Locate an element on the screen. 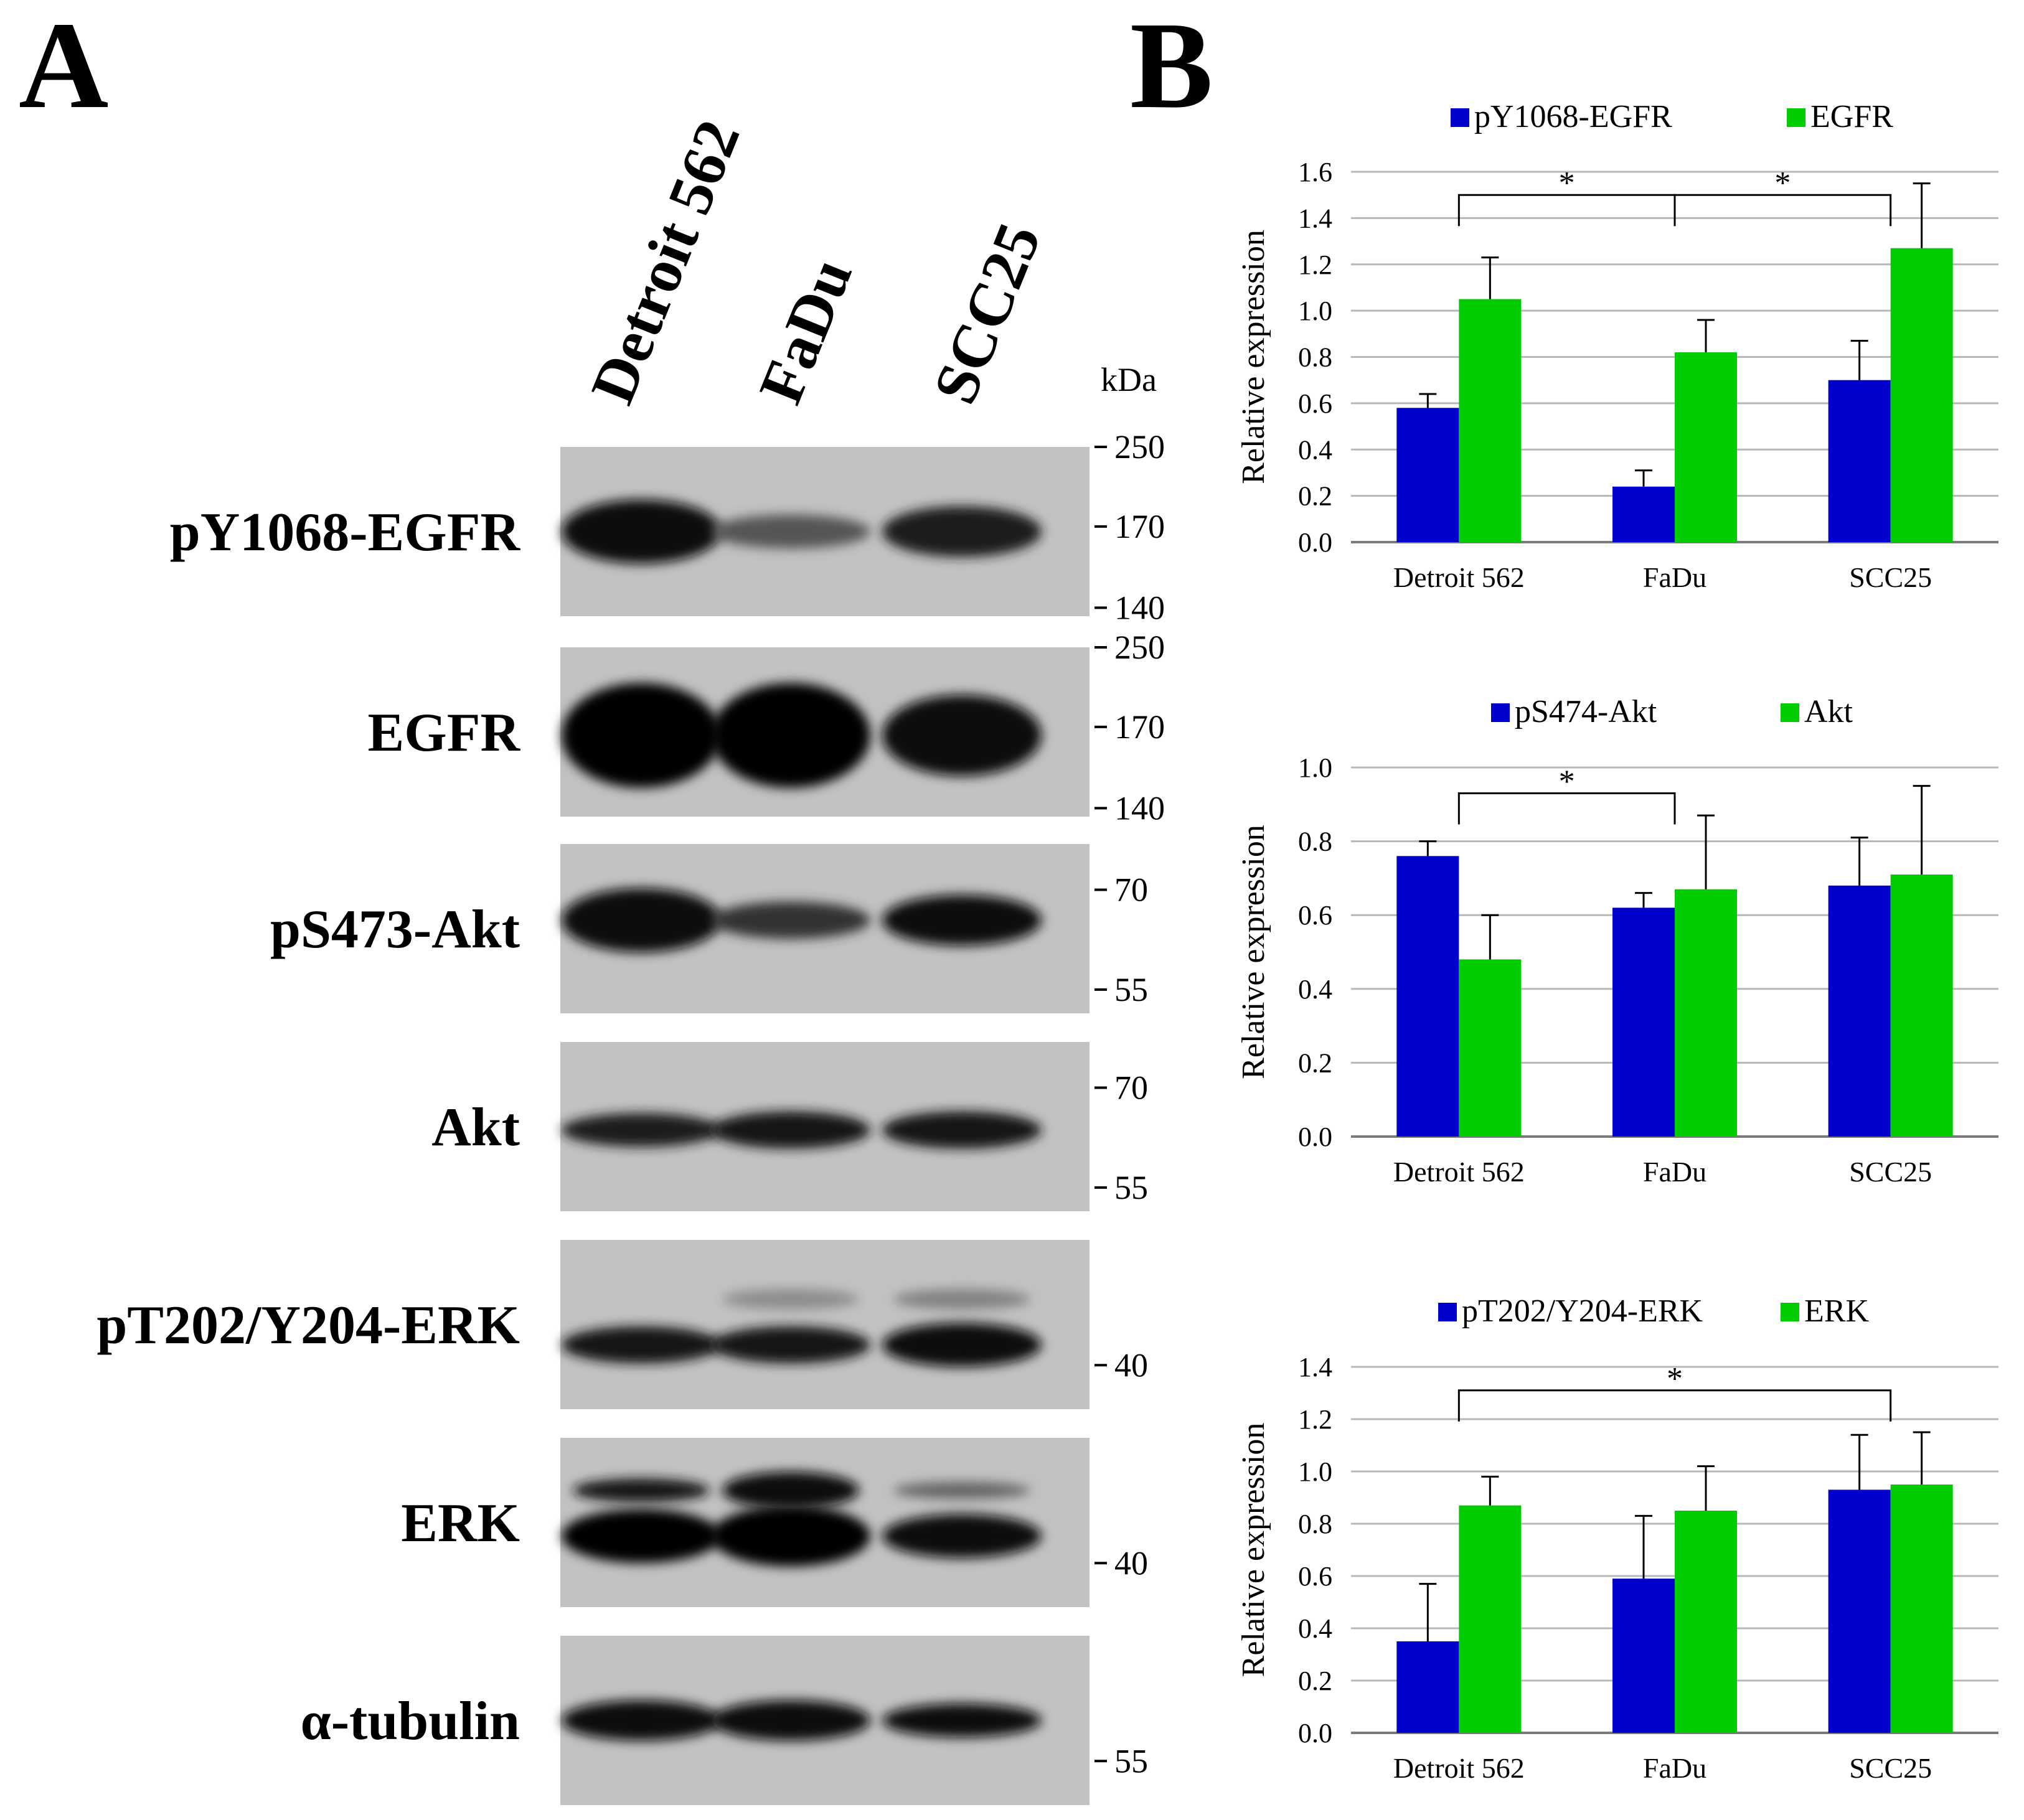  blot-label: pY1068-EGFR is located at coordinates (345, 532).